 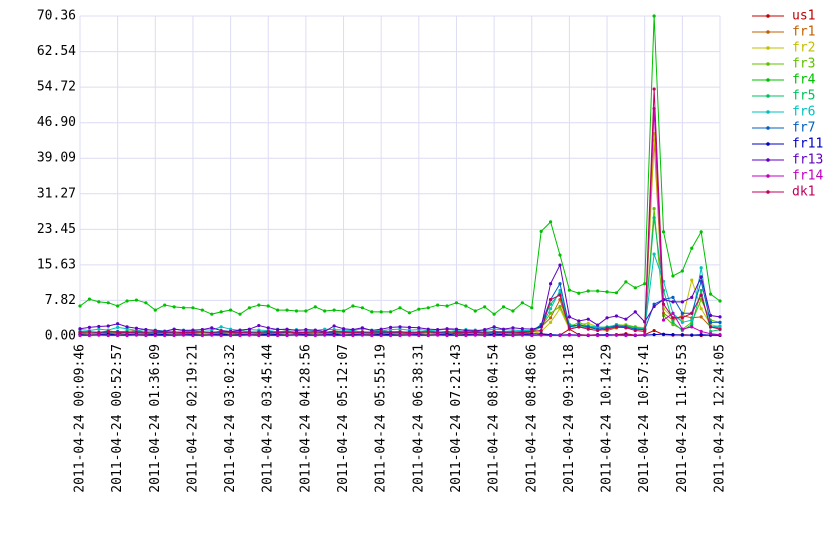 What do you see at coordinates (381, 418) in the screenshot?
I see `x-tick-label: 2011-04-24 05:55:19` at bounding box center [381, 418].